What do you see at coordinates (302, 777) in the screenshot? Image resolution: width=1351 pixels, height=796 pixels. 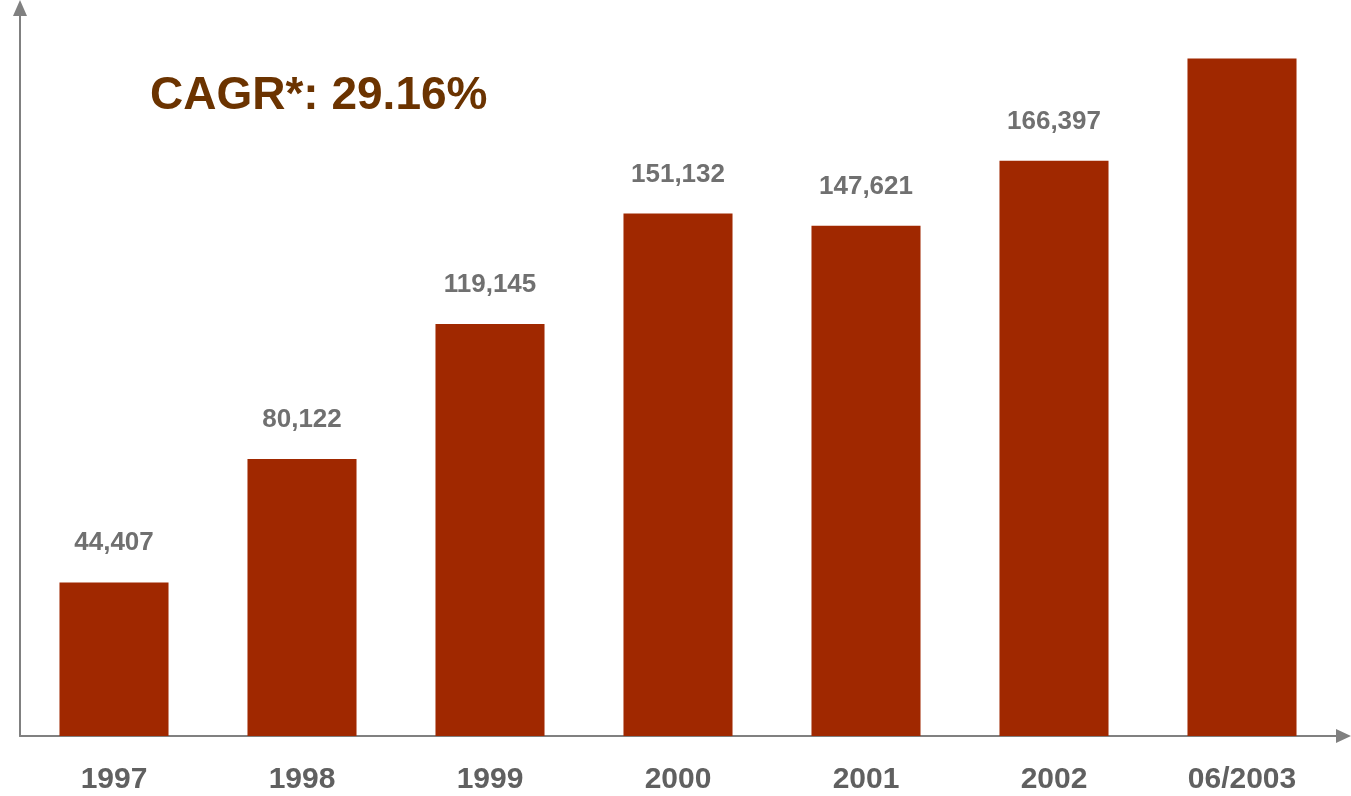 I see `x-tick-label: 1998` at bounding box center [302, 777].